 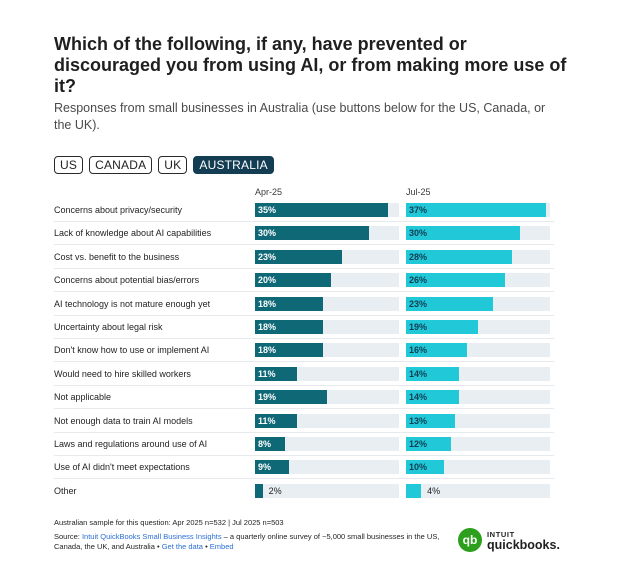 I want to click on region-button-australia: AUSTRALIA, so click(x=233, y=165).